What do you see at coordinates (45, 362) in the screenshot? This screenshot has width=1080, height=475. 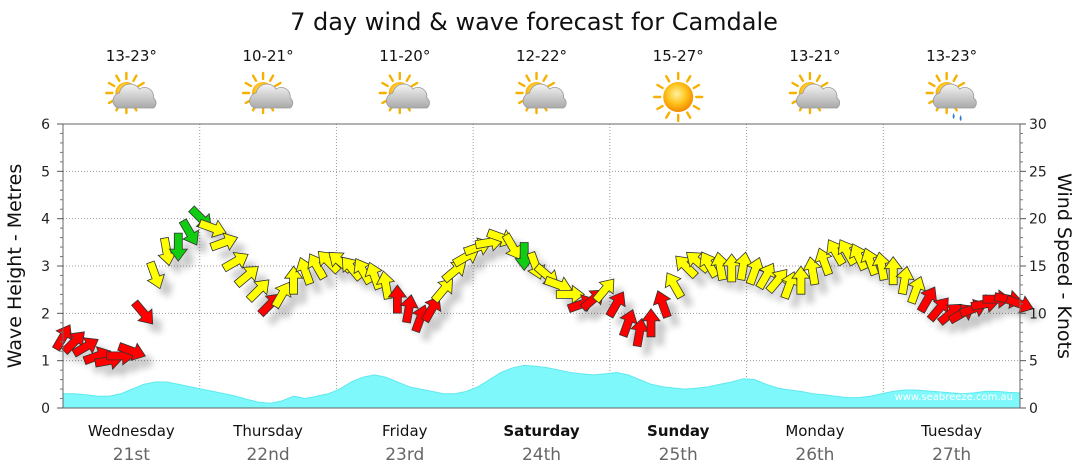 I see `y-left-tick-label: 1` at bounding box center [45, 362].